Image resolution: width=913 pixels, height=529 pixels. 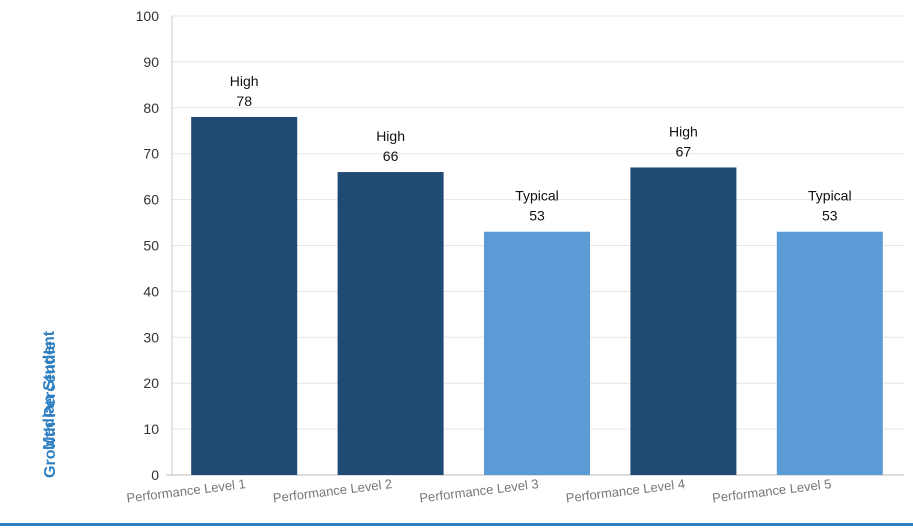 What do you see at coordinates (151, 429) in the screenshot?
I see `y-tick-label: 10` at bounding box center [151, 429].